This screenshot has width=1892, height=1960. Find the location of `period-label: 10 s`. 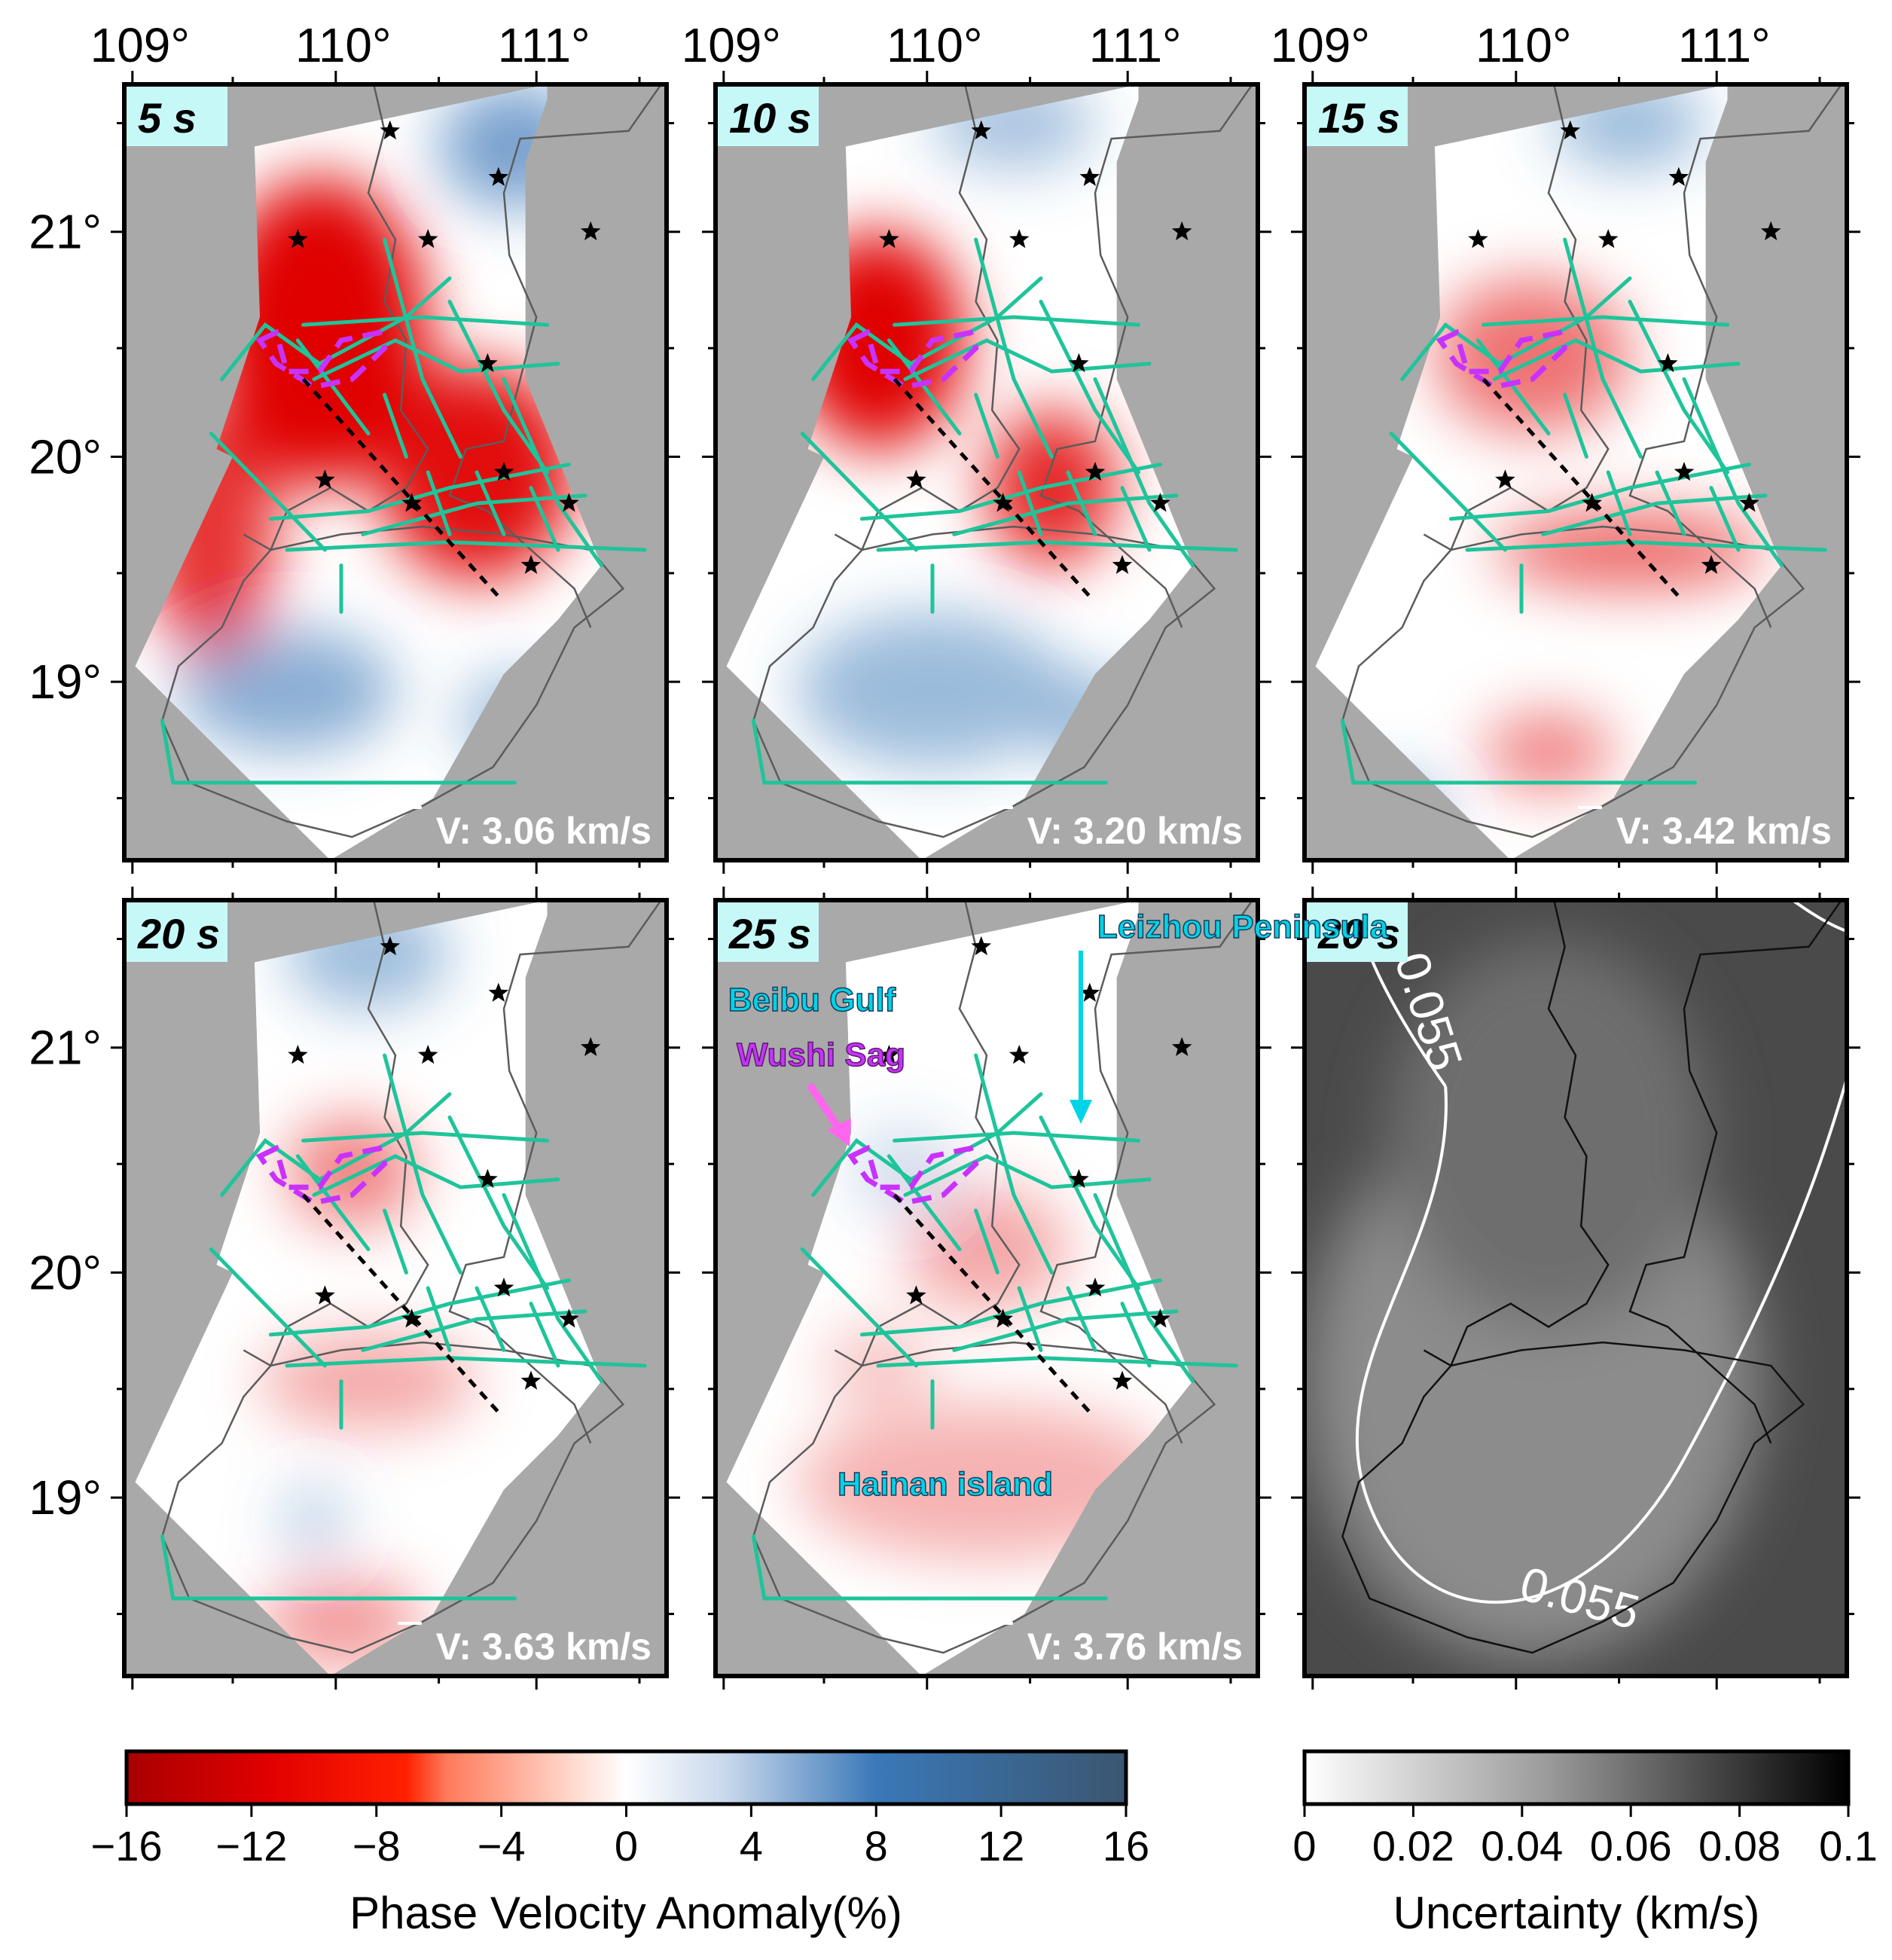

period-label: 10 s is located at coordinates (770, 118).